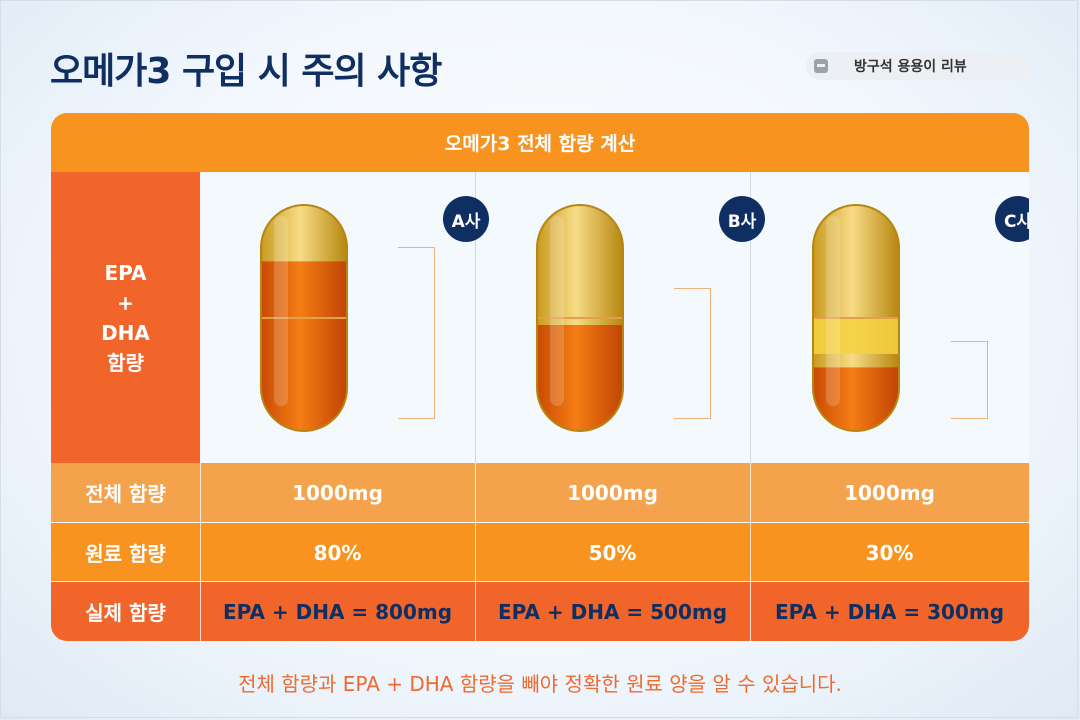 The image size is (1080, 720). I want to click on bracket-b, so click(692, 353).